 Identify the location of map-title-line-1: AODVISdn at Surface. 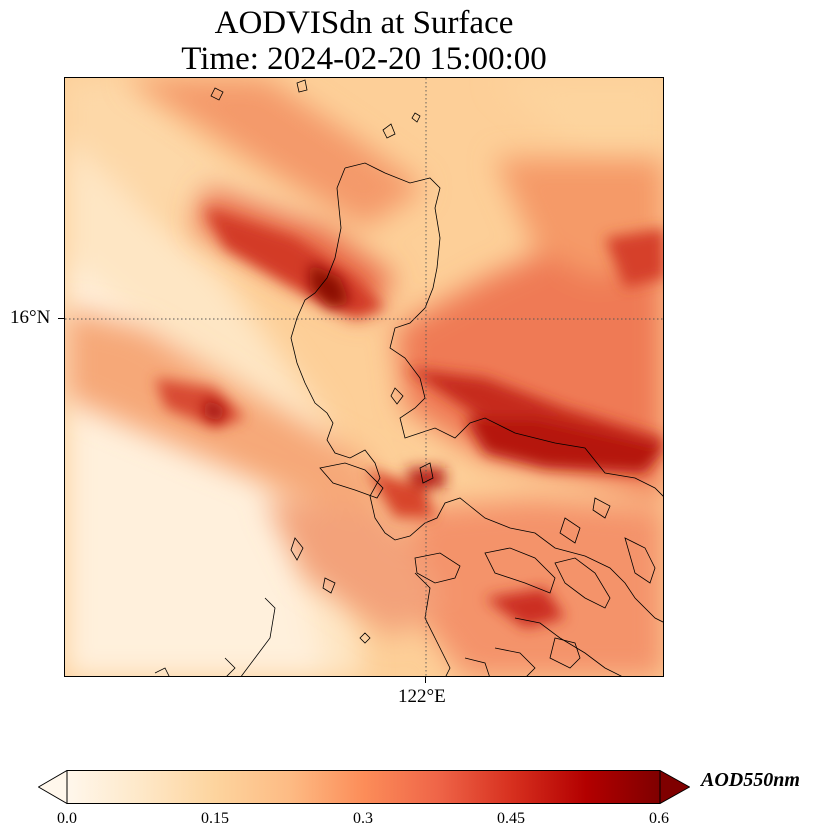
(364, 23).